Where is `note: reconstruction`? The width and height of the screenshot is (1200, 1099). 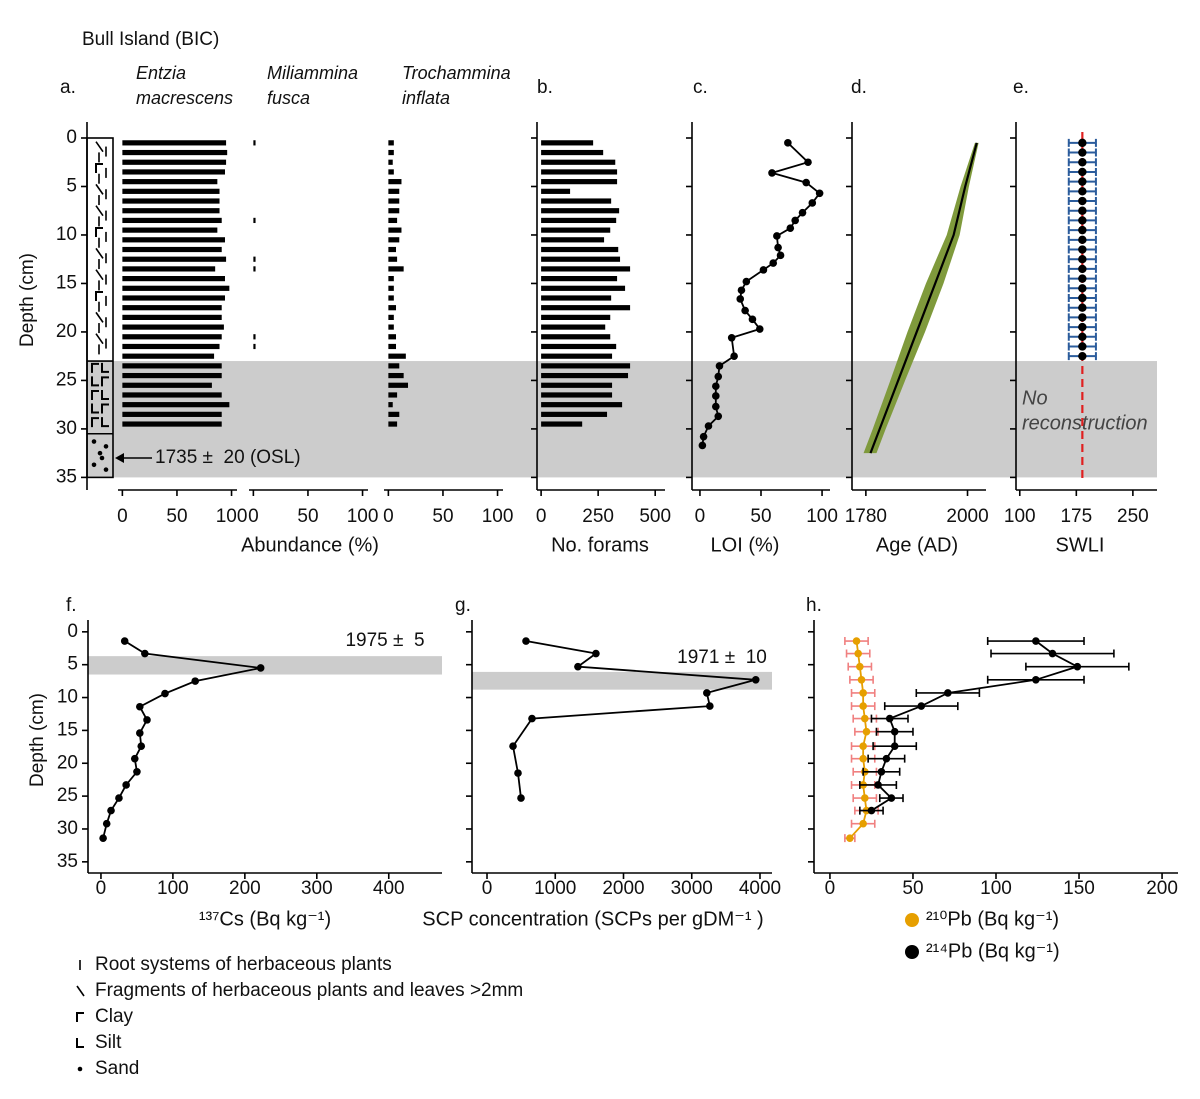
note: reconstruction is located at coordinates (1085, 423).